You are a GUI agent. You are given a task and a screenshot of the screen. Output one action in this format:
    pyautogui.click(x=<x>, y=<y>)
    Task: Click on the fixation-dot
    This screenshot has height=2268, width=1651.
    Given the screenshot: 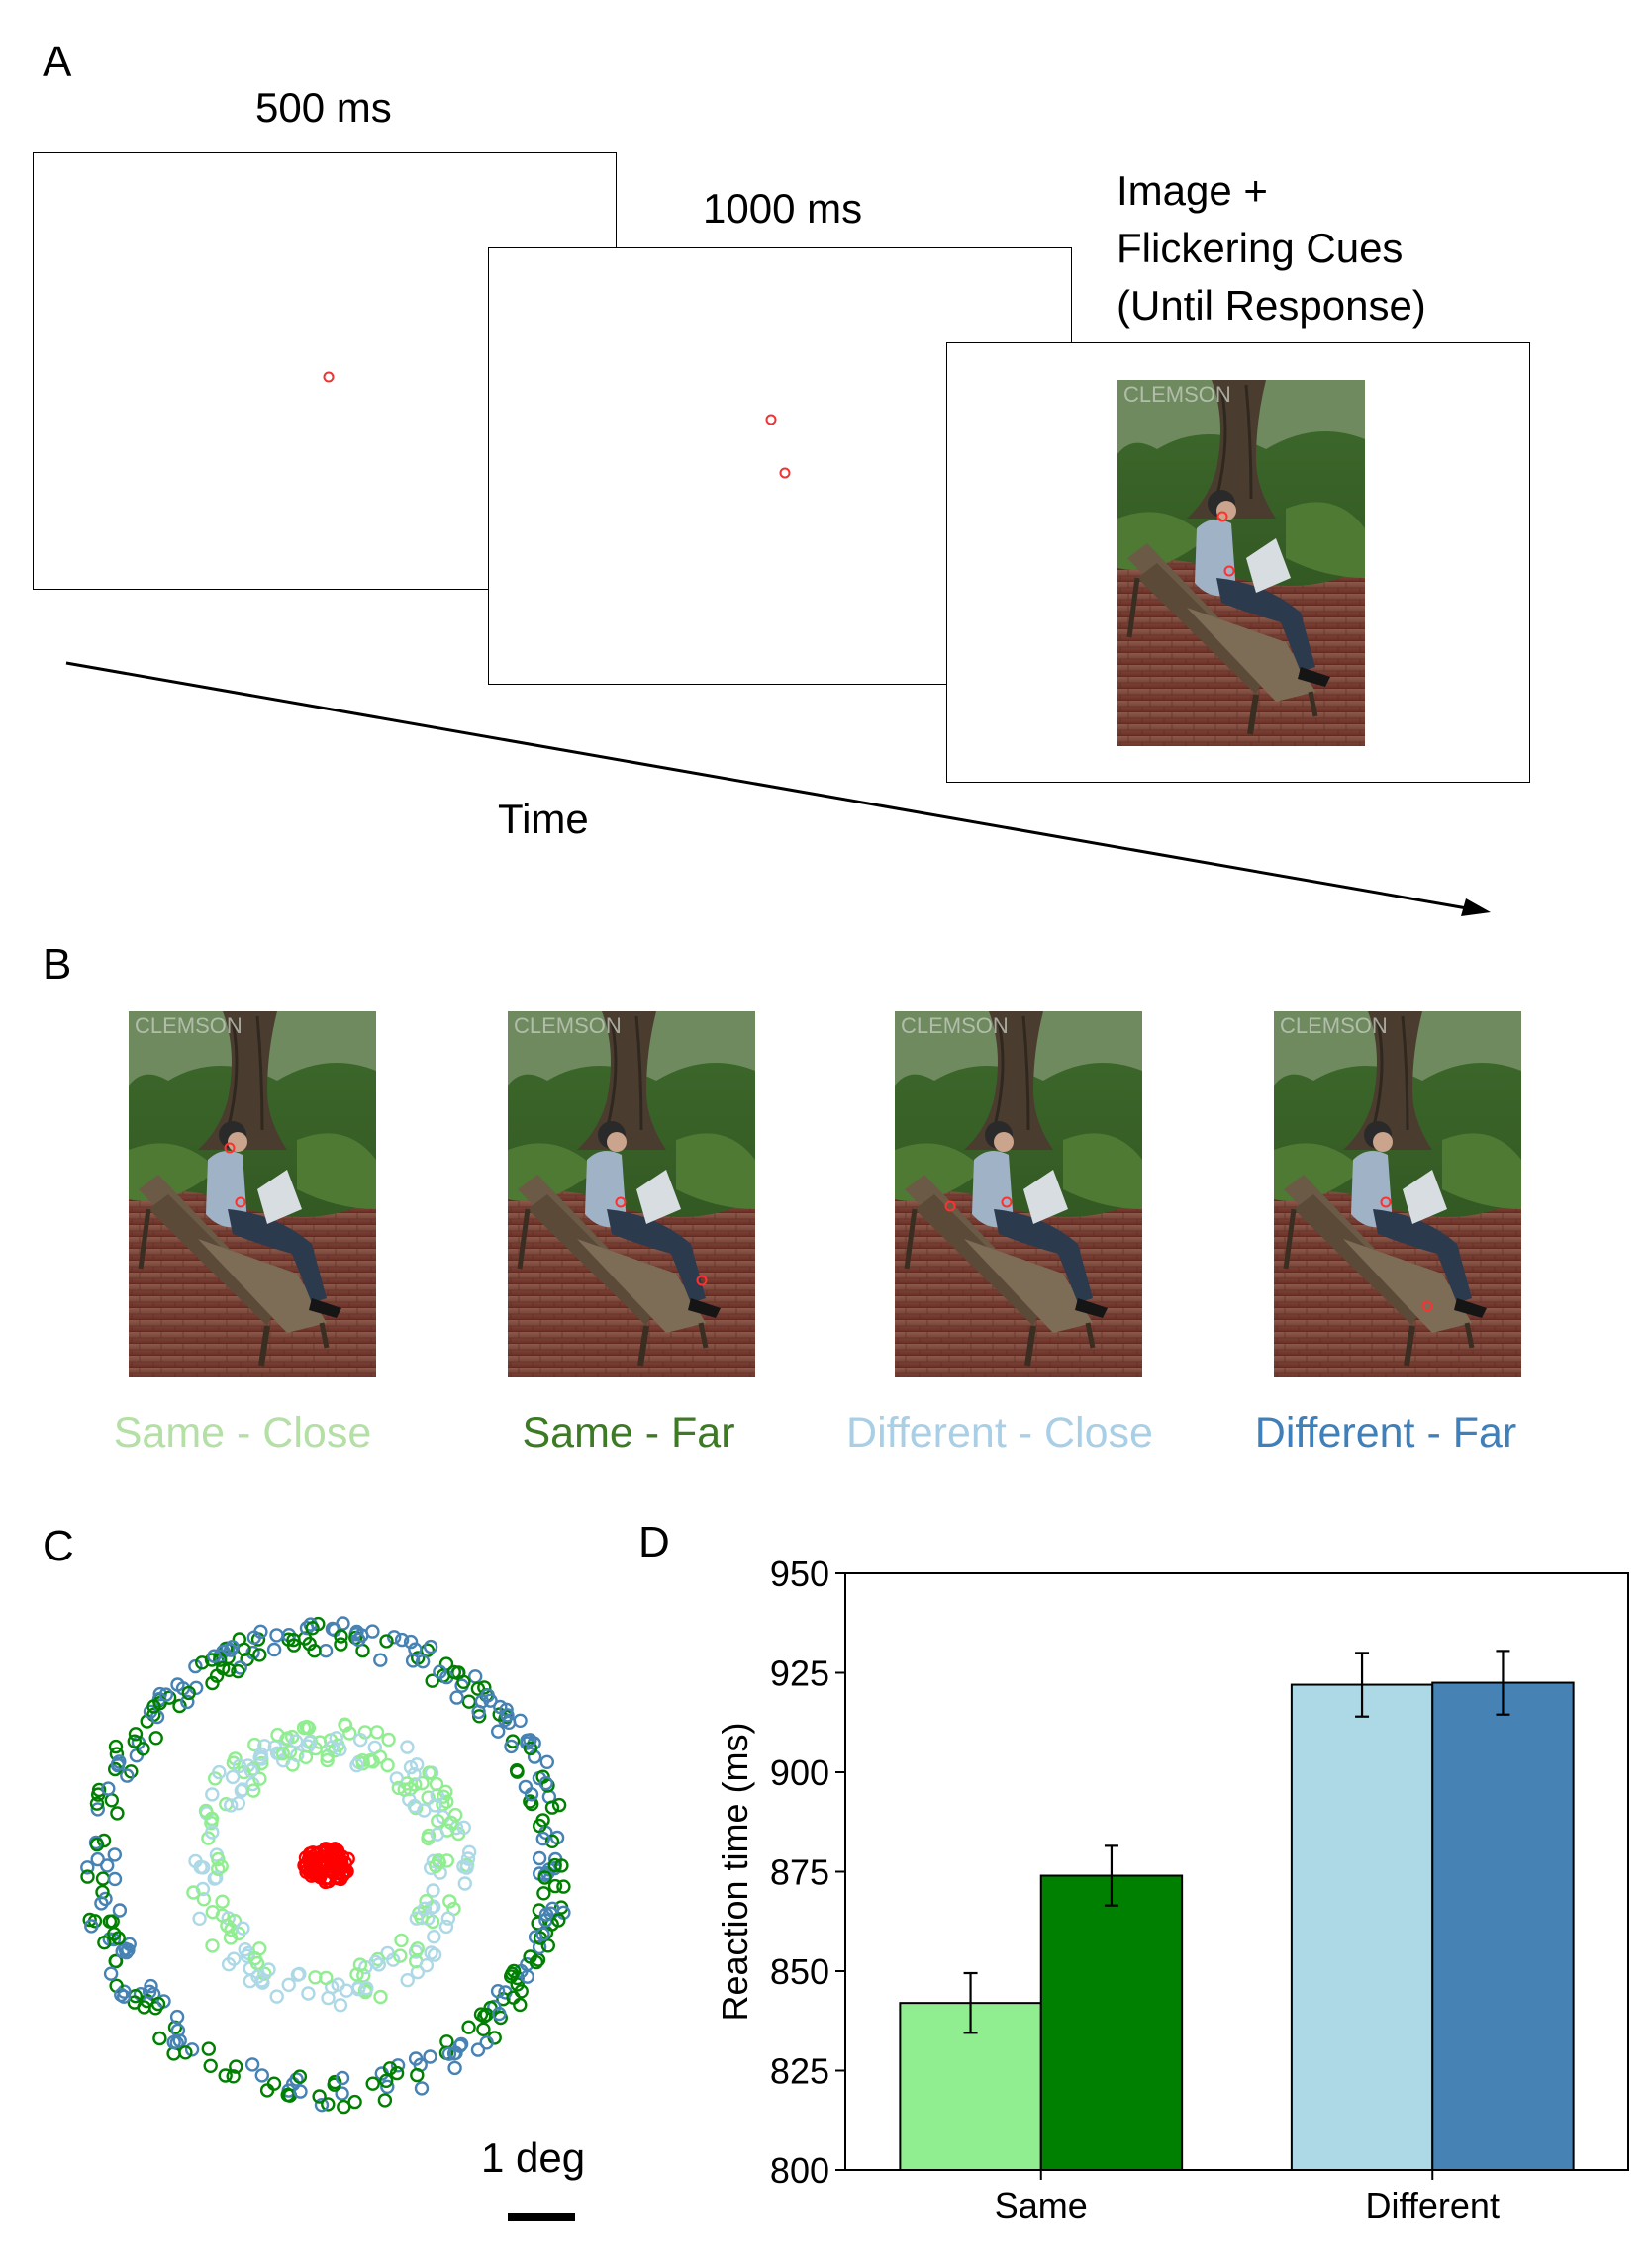 What is the action you would take?
    pyautogui.click(x=329, y=377)
    